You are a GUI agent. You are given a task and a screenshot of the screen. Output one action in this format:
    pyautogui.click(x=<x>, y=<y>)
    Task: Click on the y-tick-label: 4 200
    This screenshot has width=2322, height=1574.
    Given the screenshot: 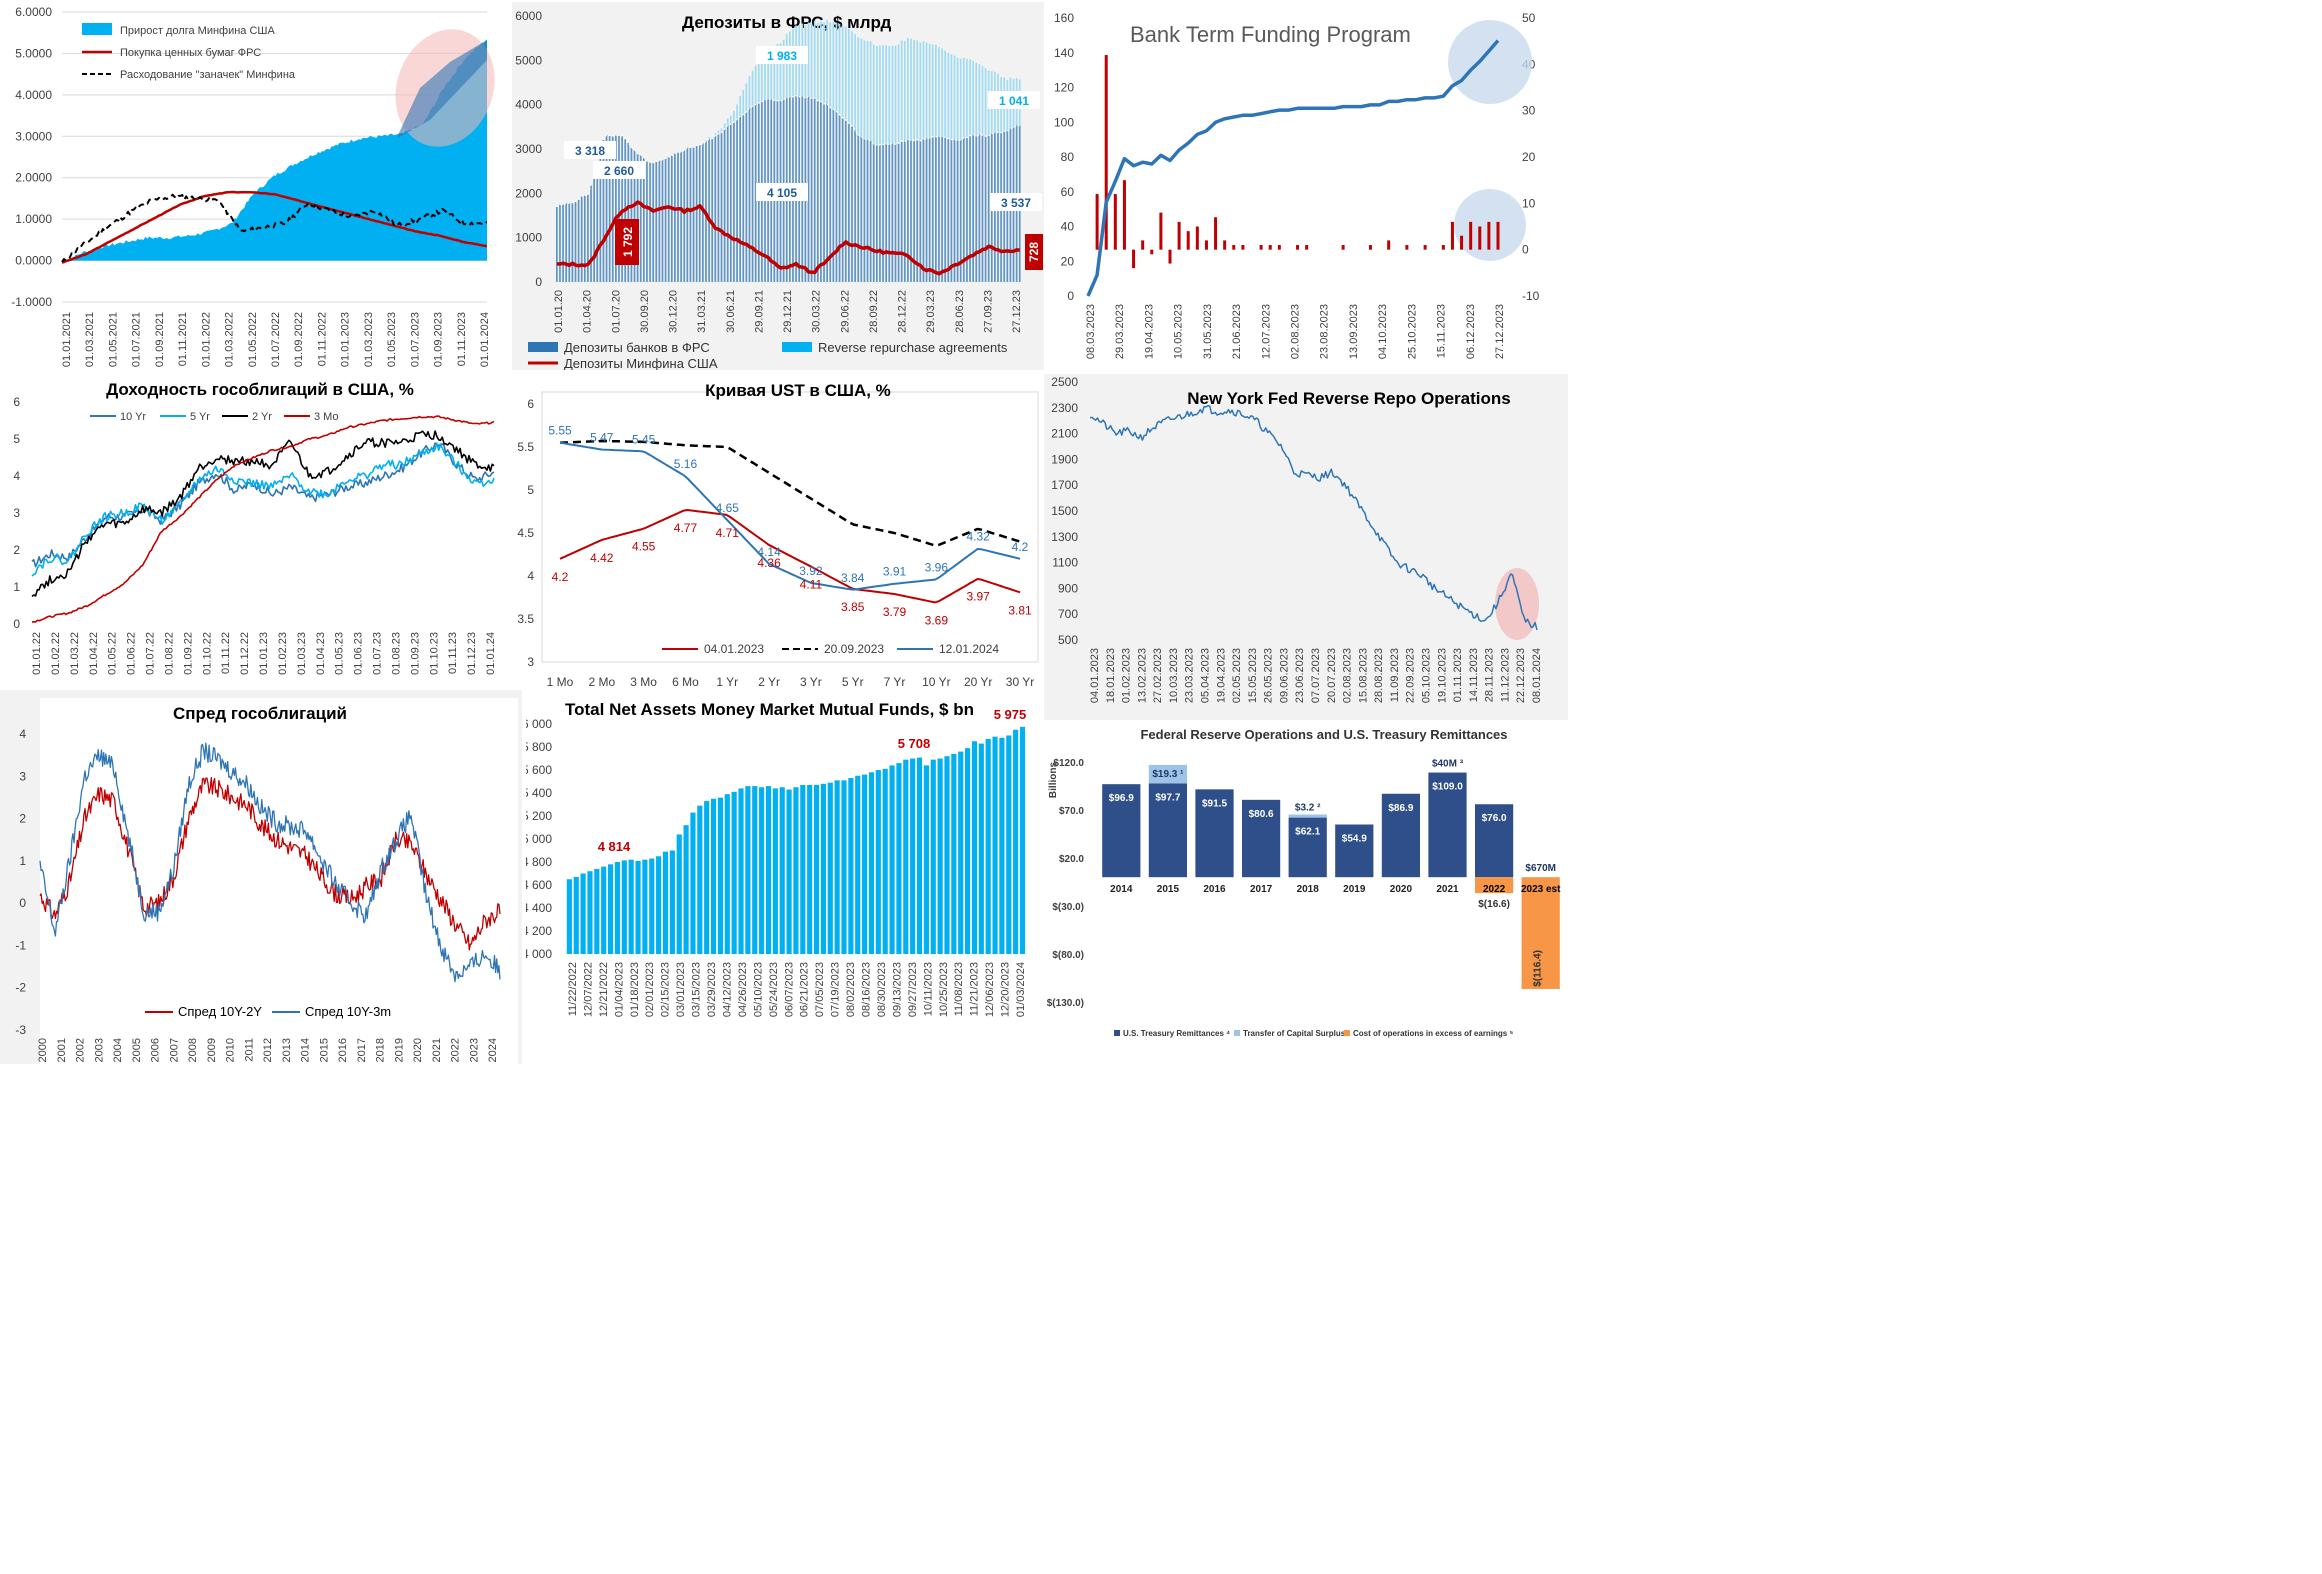 What is the action you would take?
    pyautogui.click(x=539, y=931)
    